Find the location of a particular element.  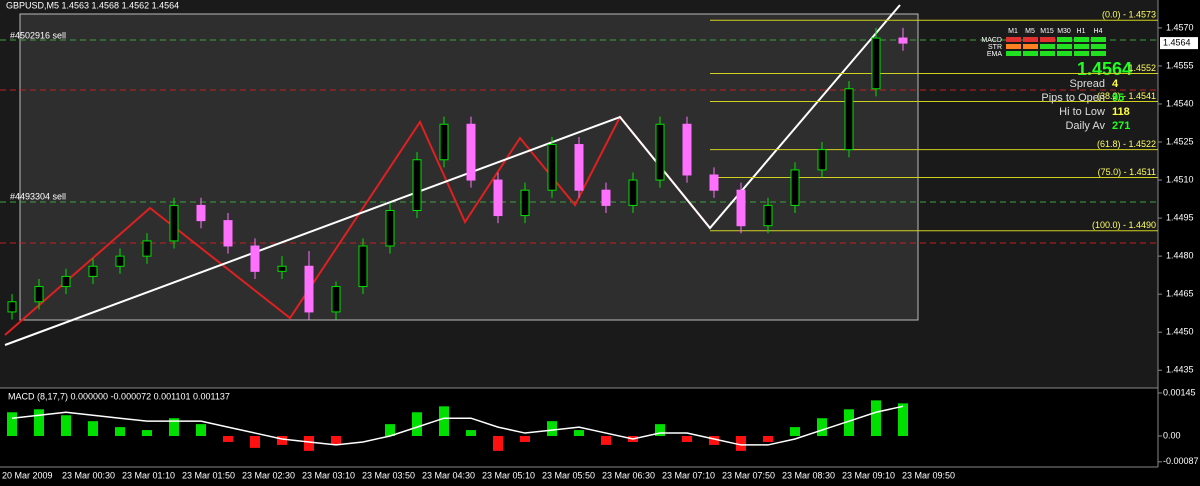

timeframe: M1 is located at coordinates (1013, 31).